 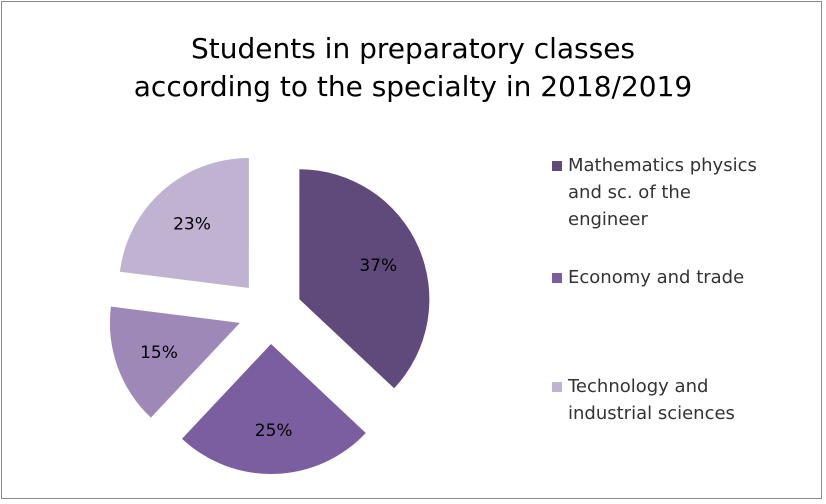 What do you see at coordinates (656, 277) in the screenshot?
I see `legend-label-economy-line-1: Economy and trade` at bounding box center [656, 277].